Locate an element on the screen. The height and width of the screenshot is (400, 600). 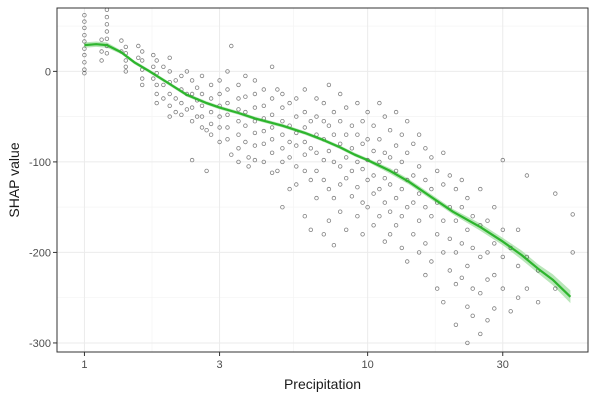
y-axis-title: SHAP value is located at coordinates (14, 179).